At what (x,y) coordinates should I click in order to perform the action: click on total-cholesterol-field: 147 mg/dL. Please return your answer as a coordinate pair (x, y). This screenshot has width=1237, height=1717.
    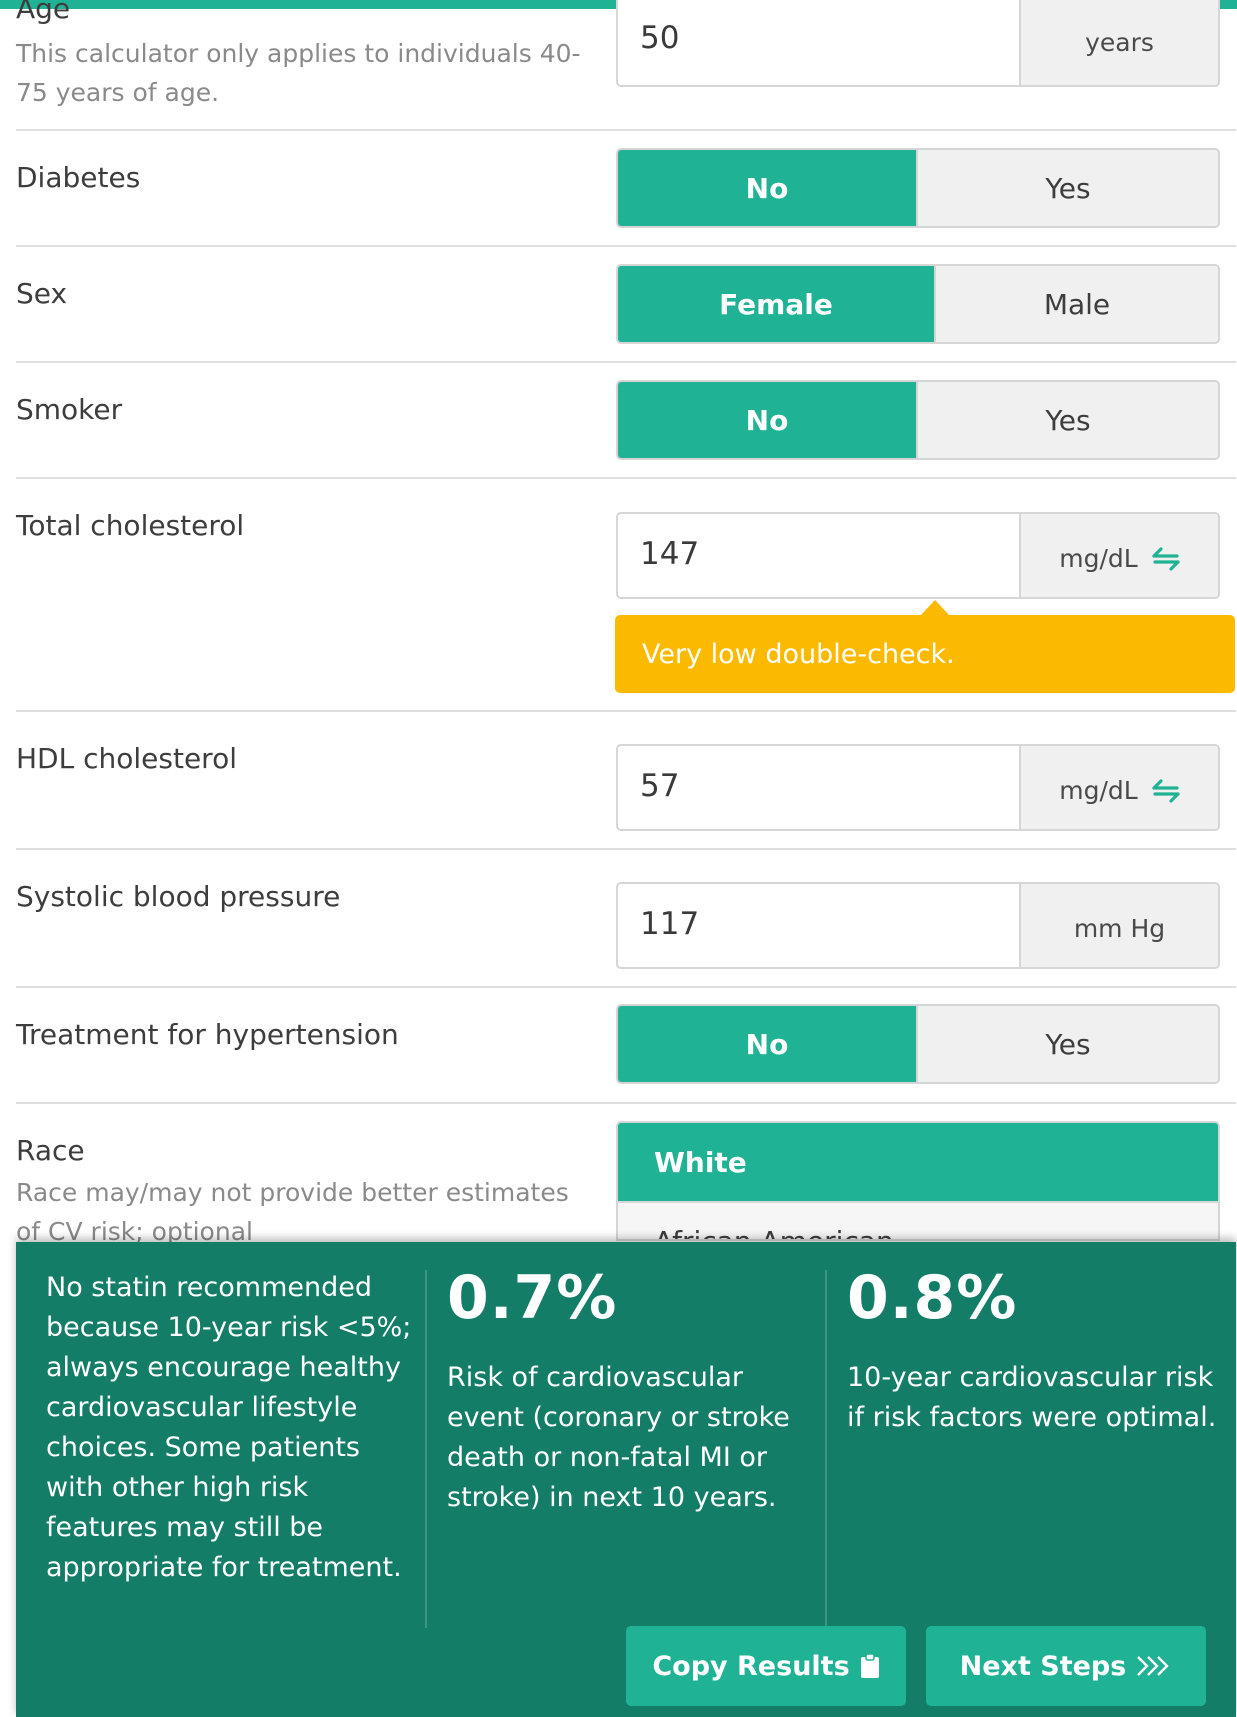
    Looking at the image, I should click on (918, 555).